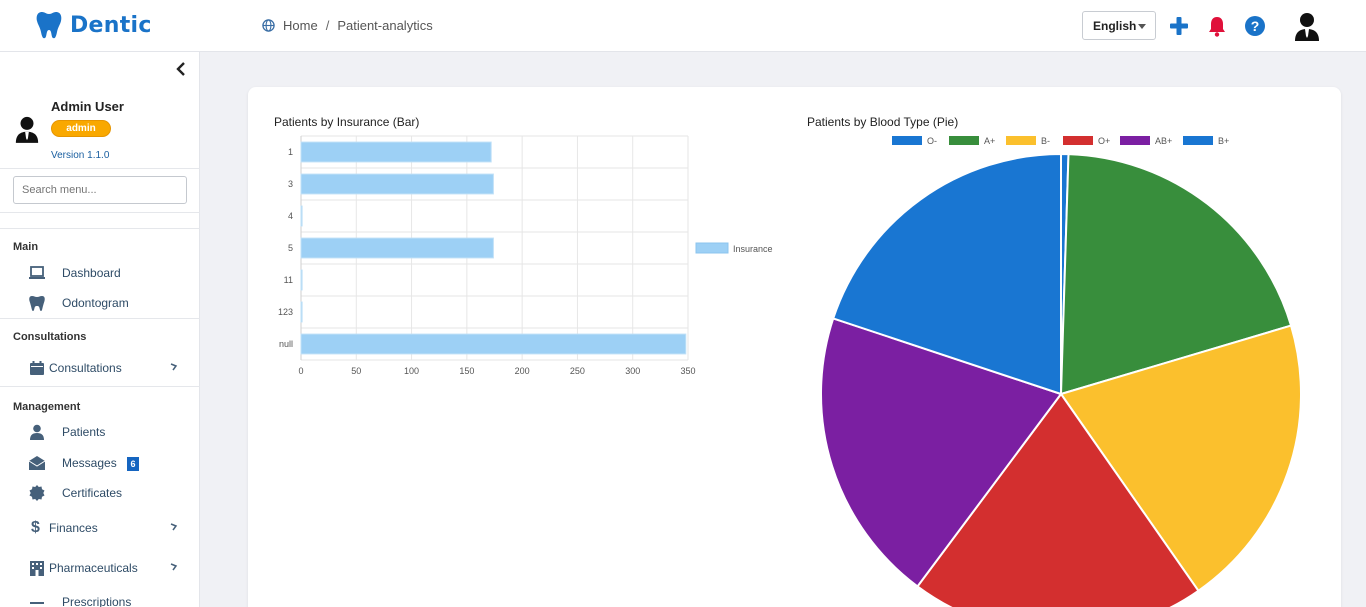  Describe the element at coordinates (300, 25) in the screenshot. I see `breadcrumb-home: Home` at that location.